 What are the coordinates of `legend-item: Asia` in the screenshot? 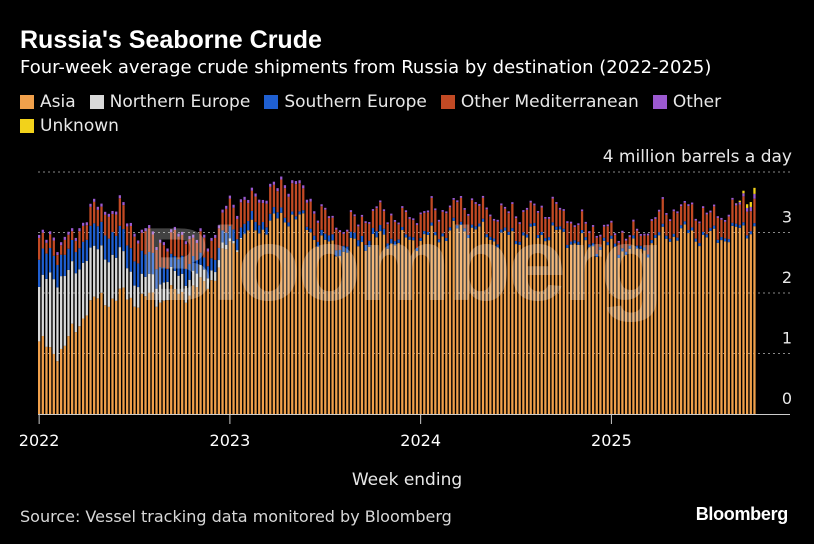 It's located at (48, 102).